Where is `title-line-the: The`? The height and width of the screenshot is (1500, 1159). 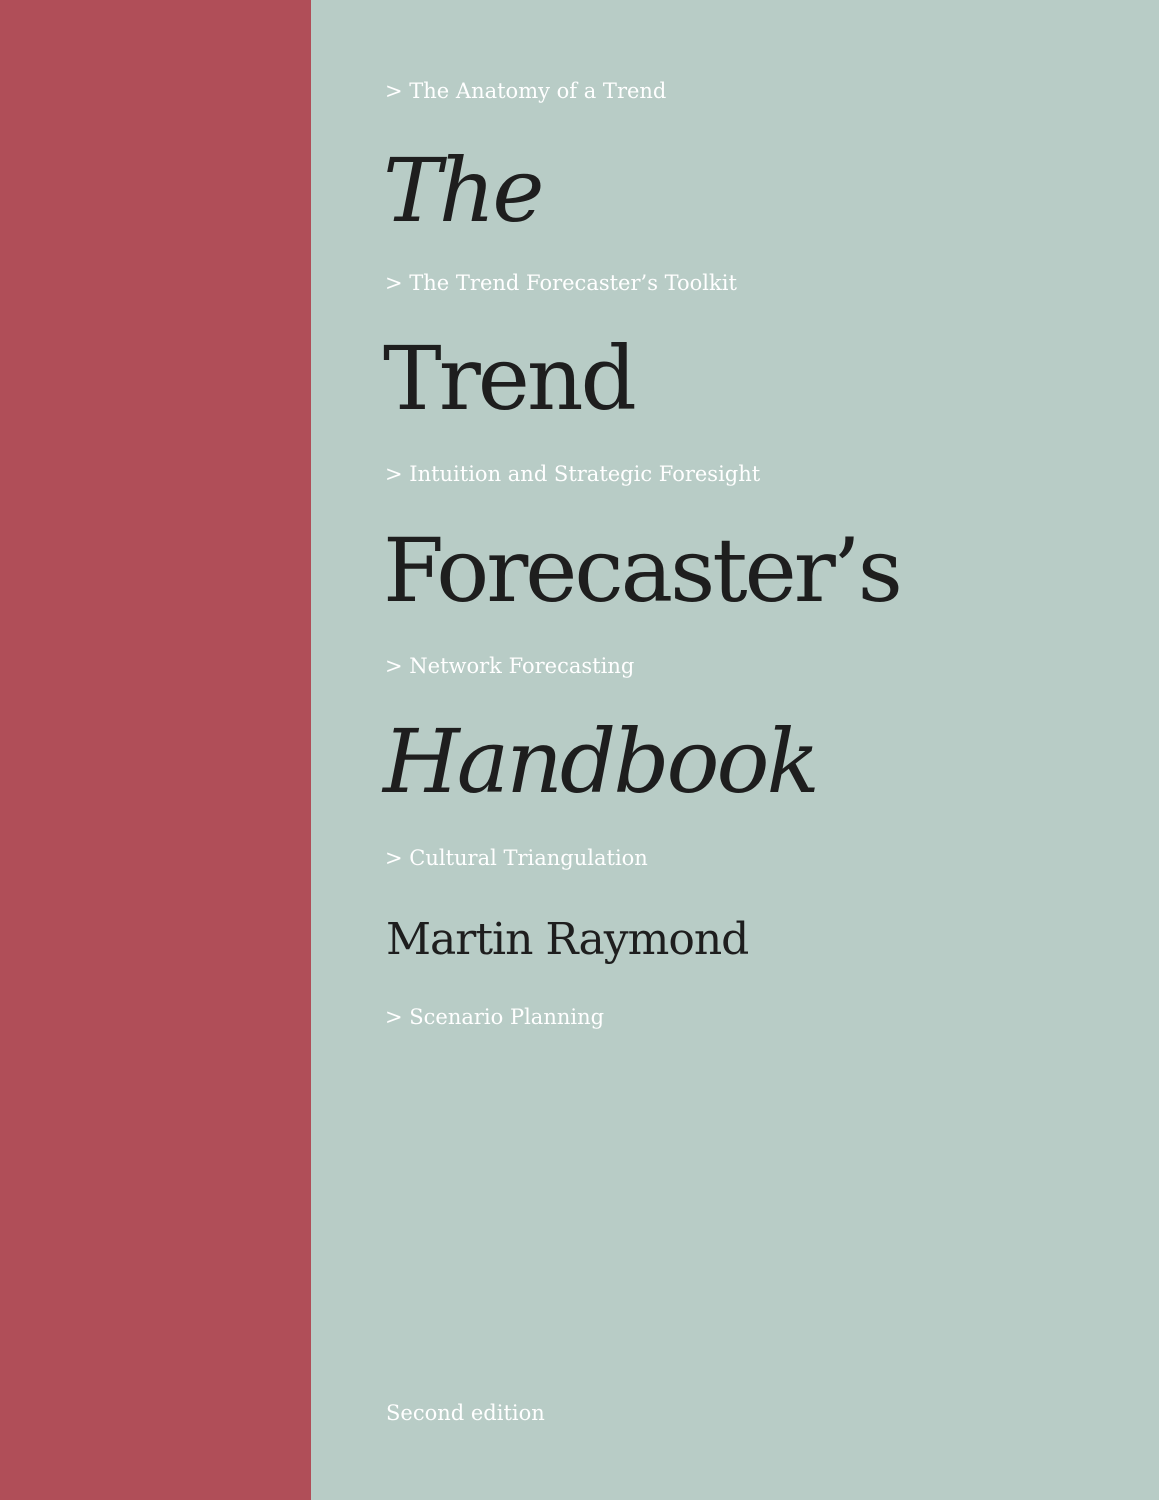 title-line-the: The is located at coordinates (463, 190).